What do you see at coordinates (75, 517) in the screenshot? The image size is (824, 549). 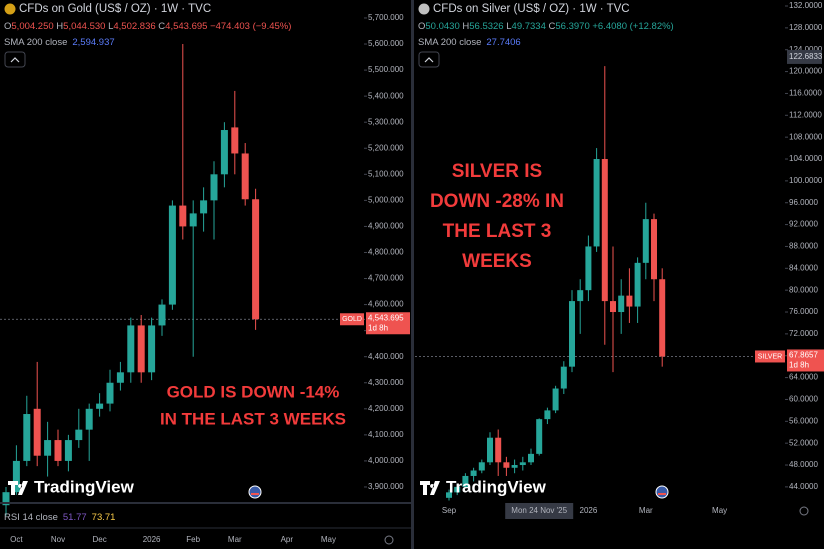 I see `indicator-value: 51.77` at bounding box center [75, 517].